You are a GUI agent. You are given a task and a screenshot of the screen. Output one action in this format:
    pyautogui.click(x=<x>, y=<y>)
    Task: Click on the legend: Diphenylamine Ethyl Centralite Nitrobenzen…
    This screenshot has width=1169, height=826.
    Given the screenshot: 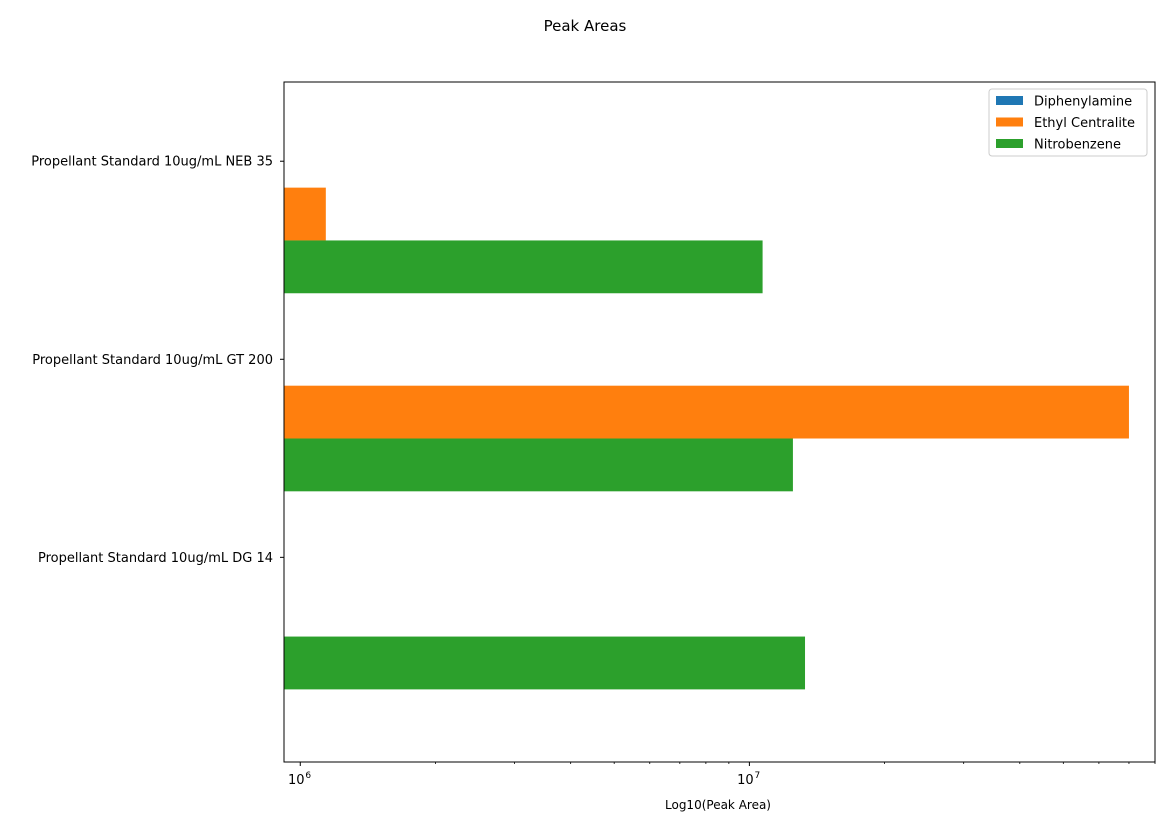 What is the action you would take?
    pyautogui.click(x=1068, y=122)
    